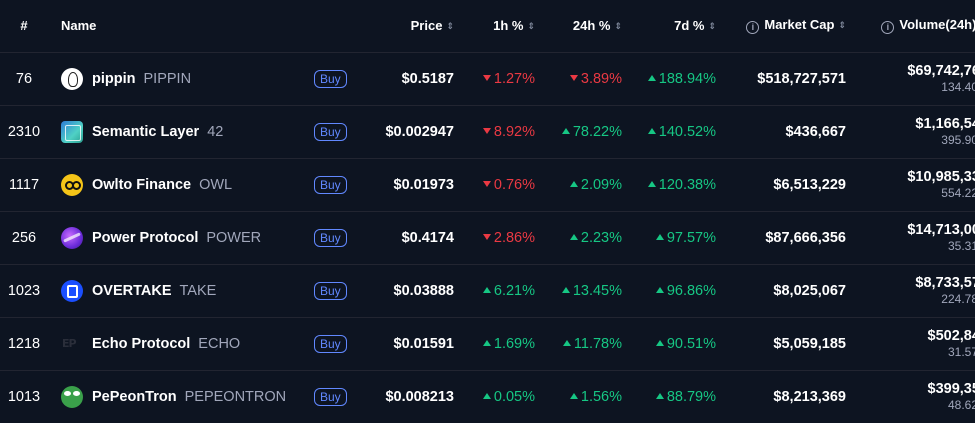 The image size is (975, 423). Describe the element at coordinates (403, 26) in the screenshot. I see `price-header: Price ⇕` at that location.